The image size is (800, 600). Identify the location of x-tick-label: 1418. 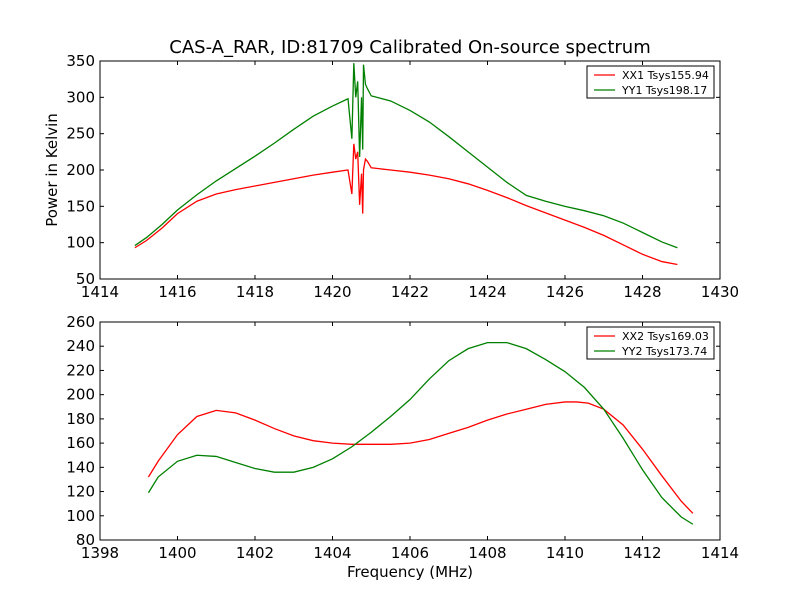
(255, 292).